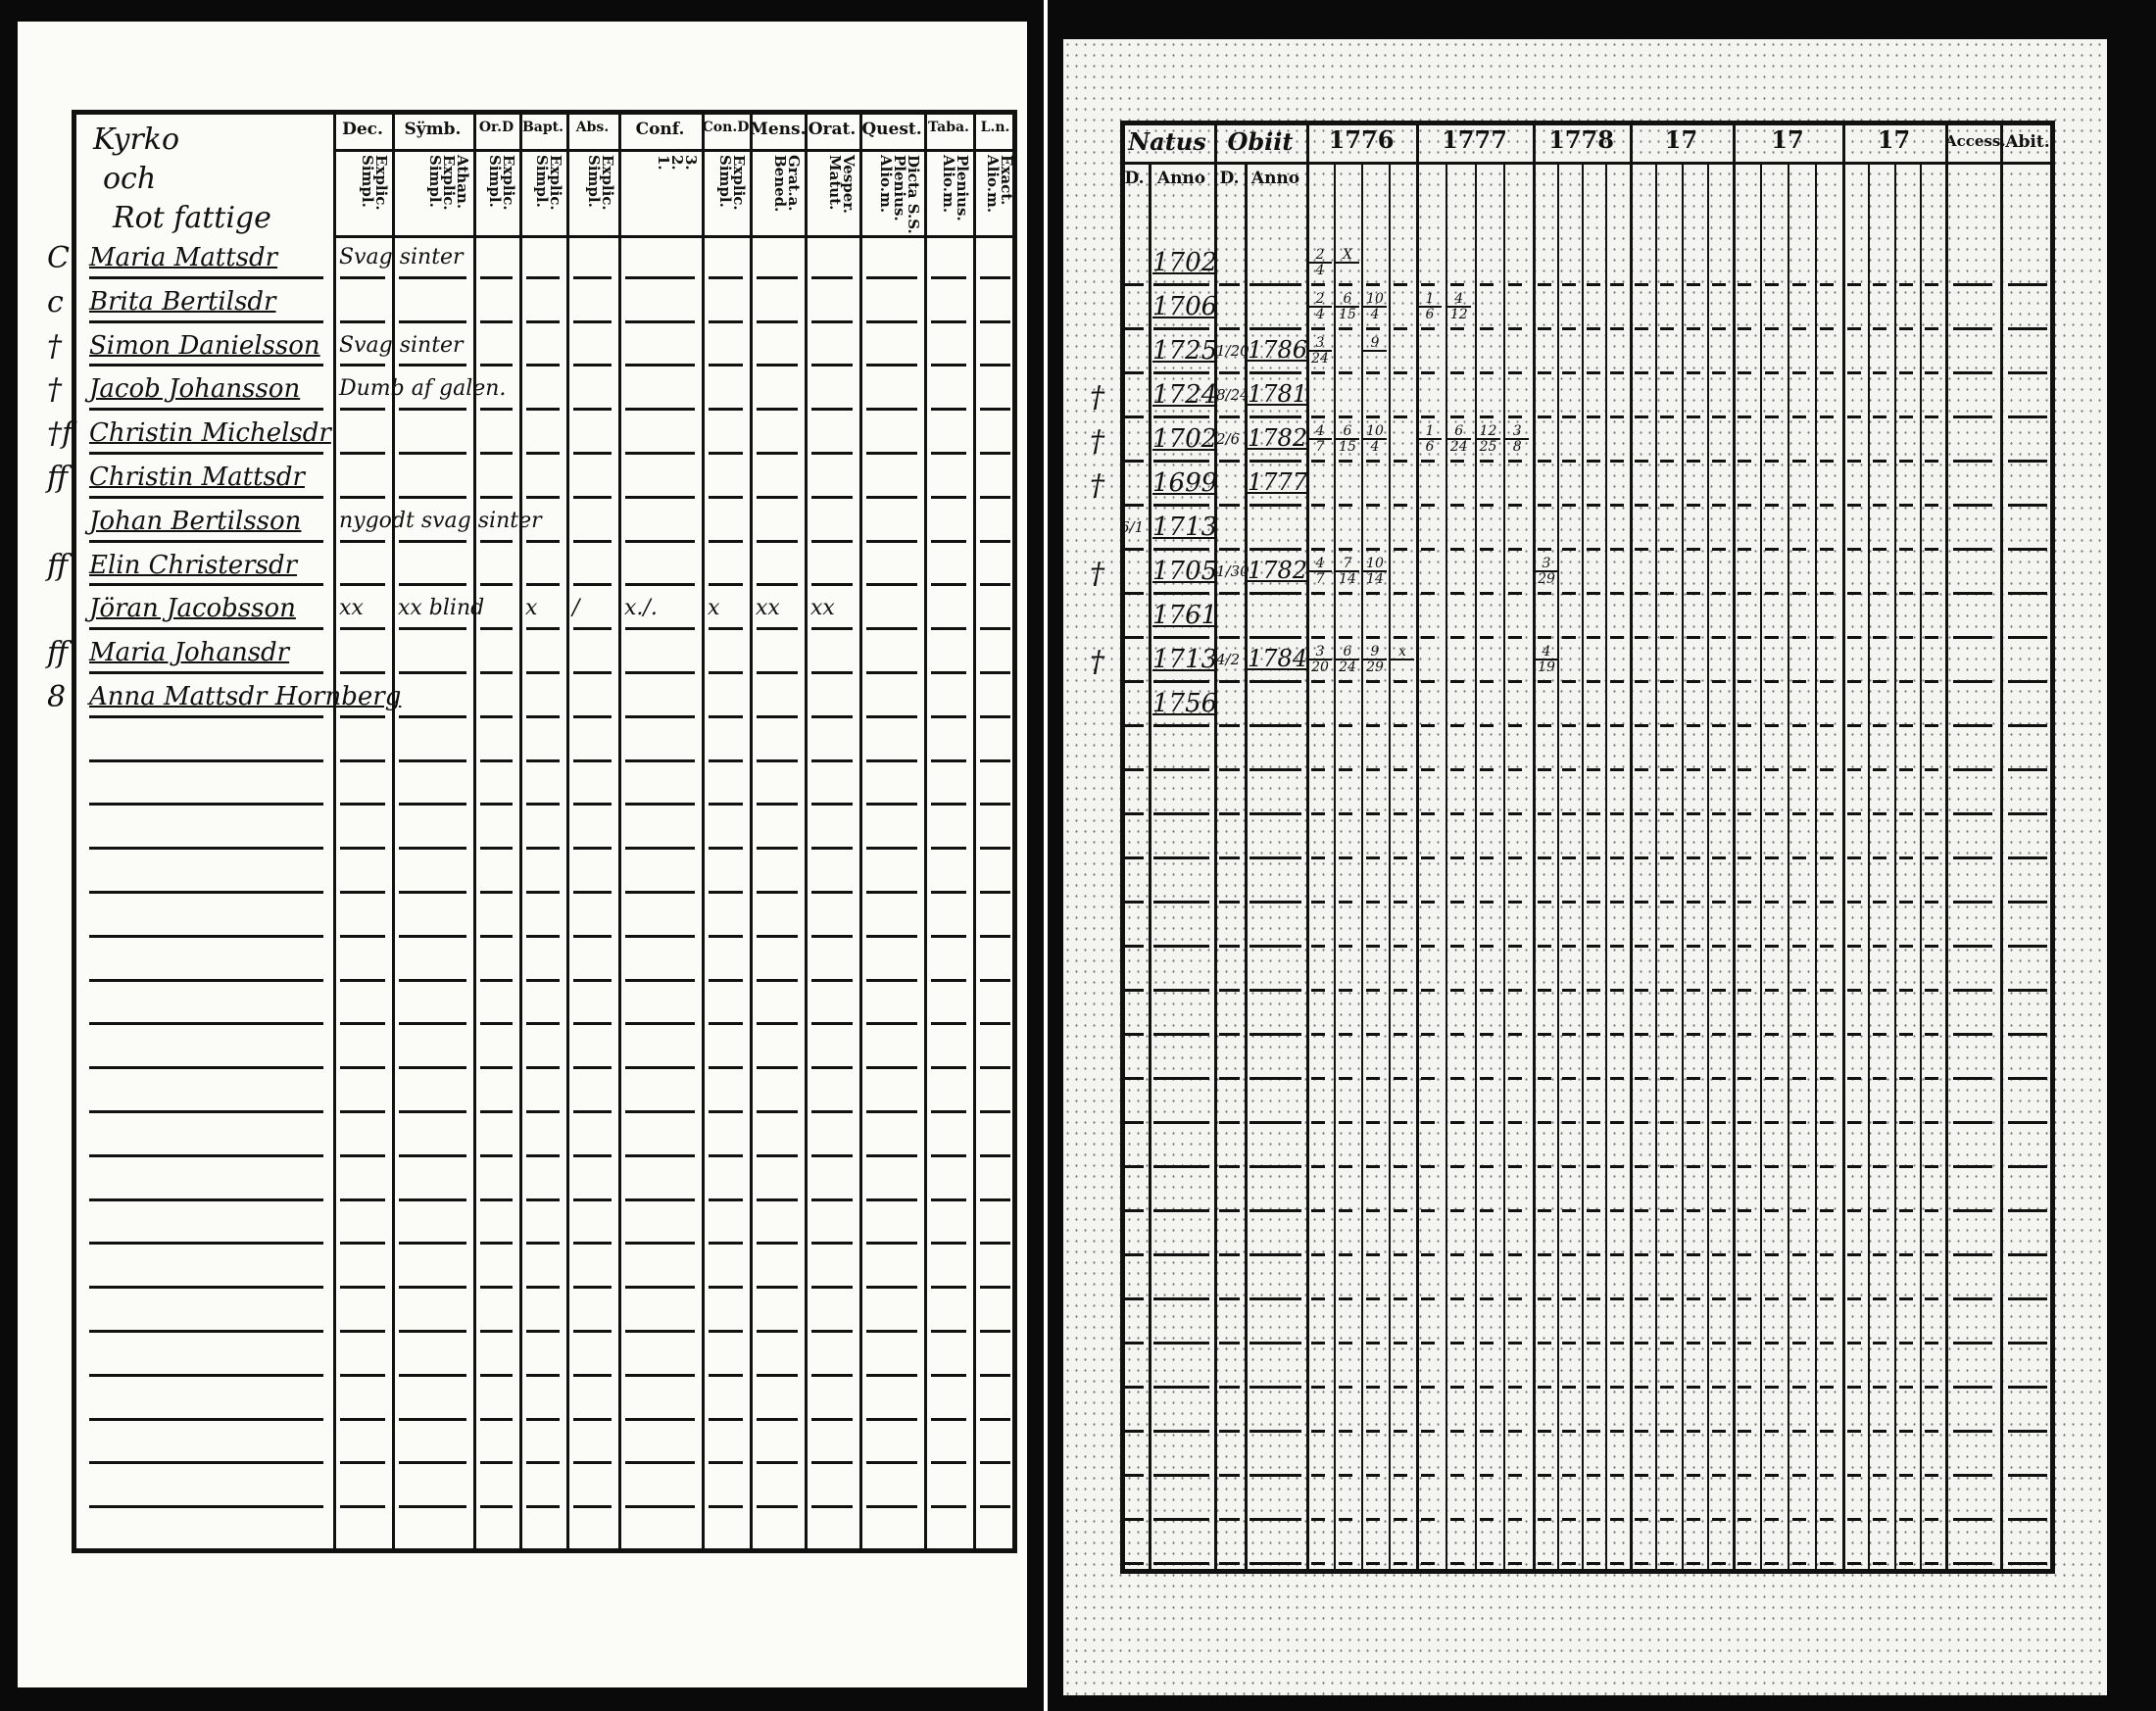  I want to click on entry-month: 1, so click(1430, 300).